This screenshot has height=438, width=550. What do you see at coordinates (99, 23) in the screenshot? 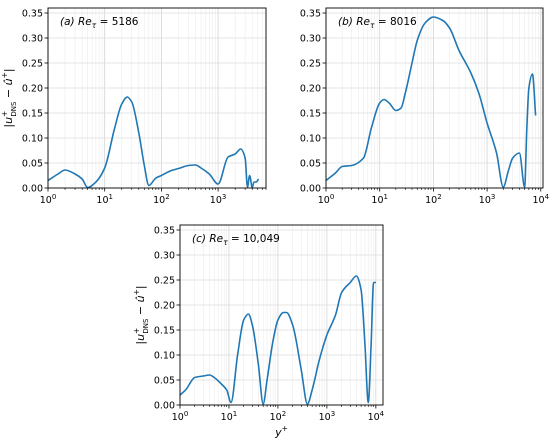
I see `panel-annotation: (a) Reτ = 5186` at bounding box center [99, 23].